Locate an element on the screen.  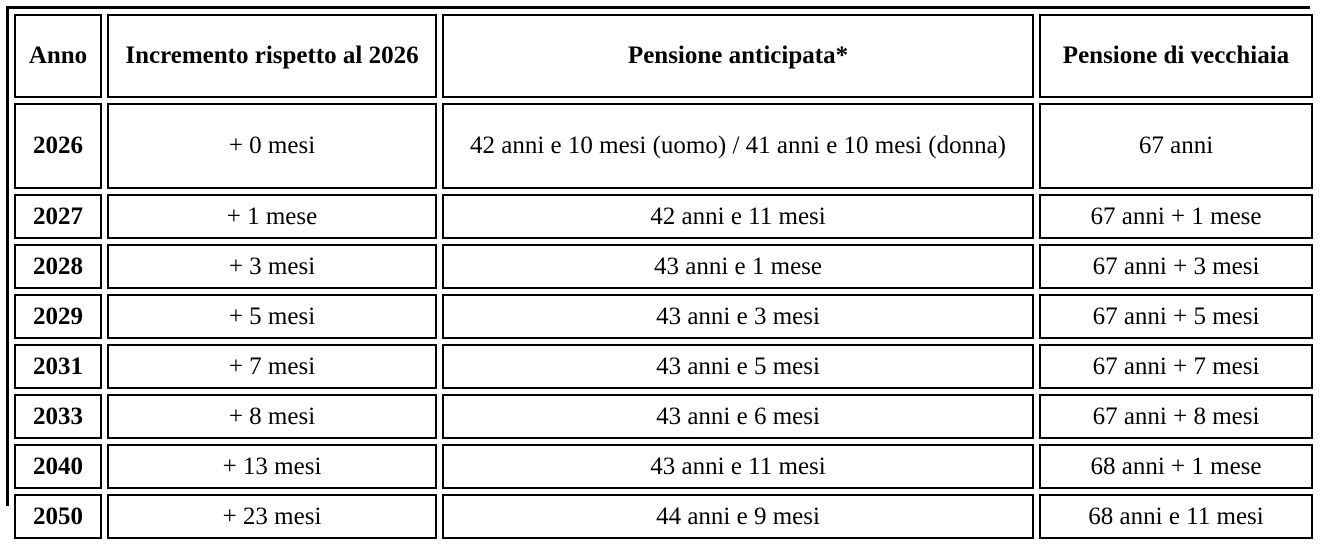
cell-incremento: + 0 mesi is located at coordinates (272, 146).